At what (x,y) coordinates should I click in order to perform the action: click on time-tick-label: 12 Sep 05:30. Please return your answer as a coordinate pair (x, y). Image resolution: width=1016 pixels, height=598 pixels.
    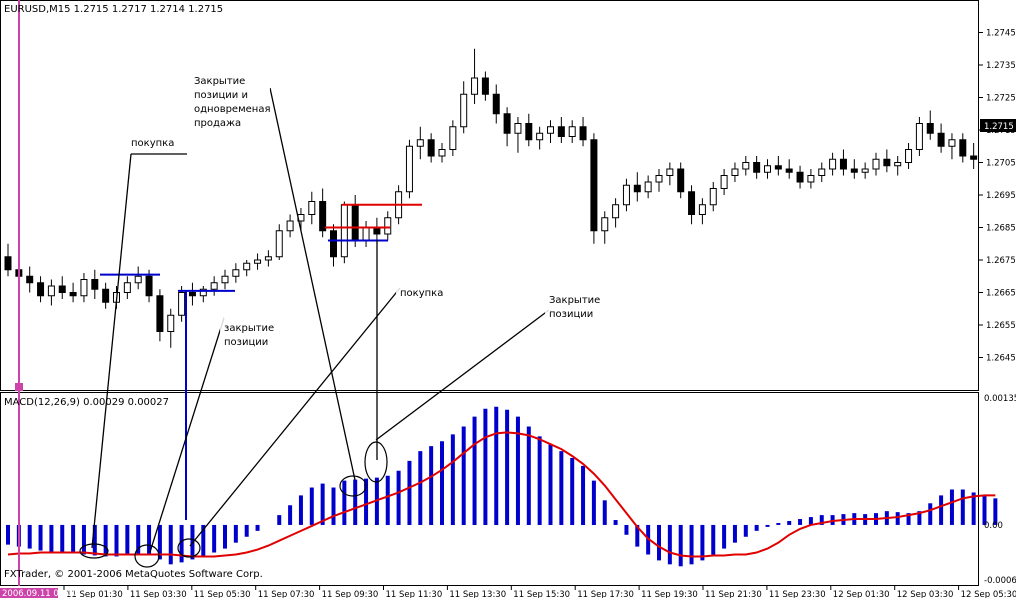
    Looking at the image, I should click on (988, 594).